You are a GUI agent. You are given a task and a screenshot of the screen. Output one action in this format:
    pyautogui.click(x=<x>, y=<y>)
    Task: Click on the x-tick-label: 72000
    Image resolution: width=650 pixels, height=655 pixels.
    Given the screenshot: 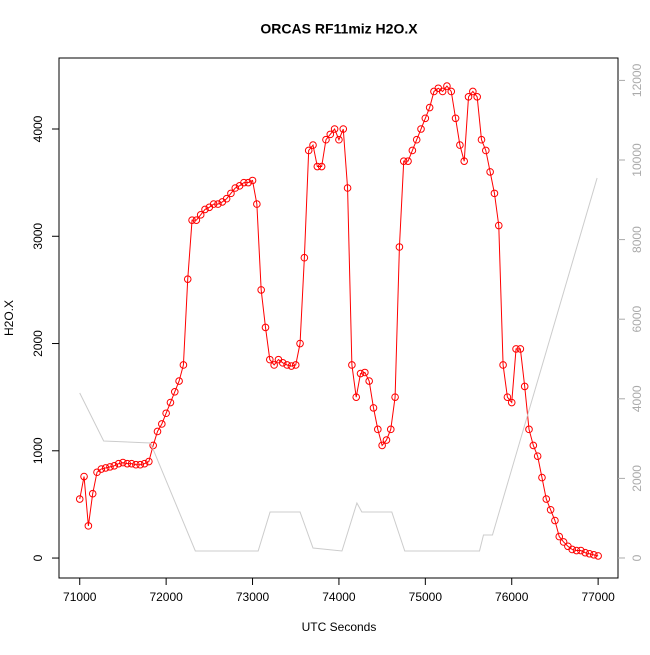 What is the action you would take?
    pyautogui.click(x=166, y=597)
    